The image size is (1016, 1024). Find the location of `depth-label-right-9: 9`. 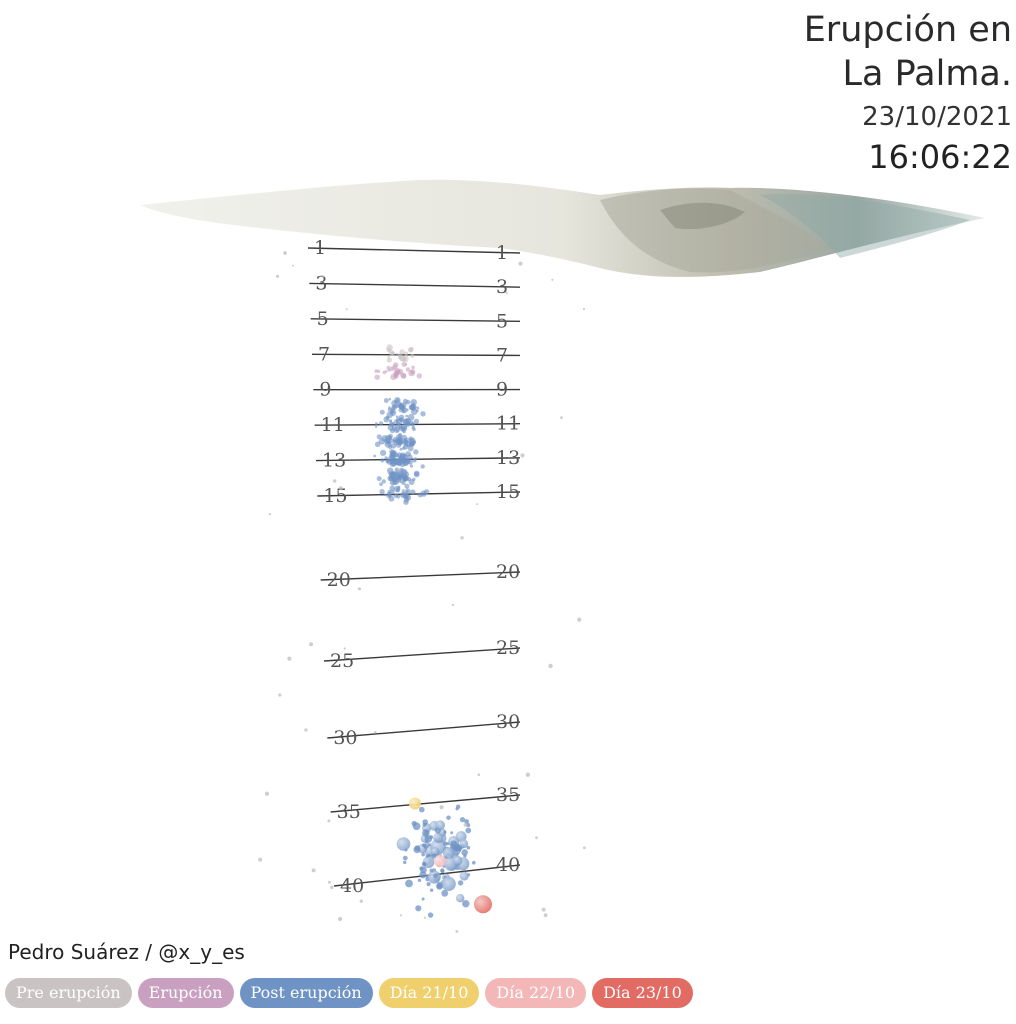

depth-label-right-9: 9 is located at coordinates (502, 390).